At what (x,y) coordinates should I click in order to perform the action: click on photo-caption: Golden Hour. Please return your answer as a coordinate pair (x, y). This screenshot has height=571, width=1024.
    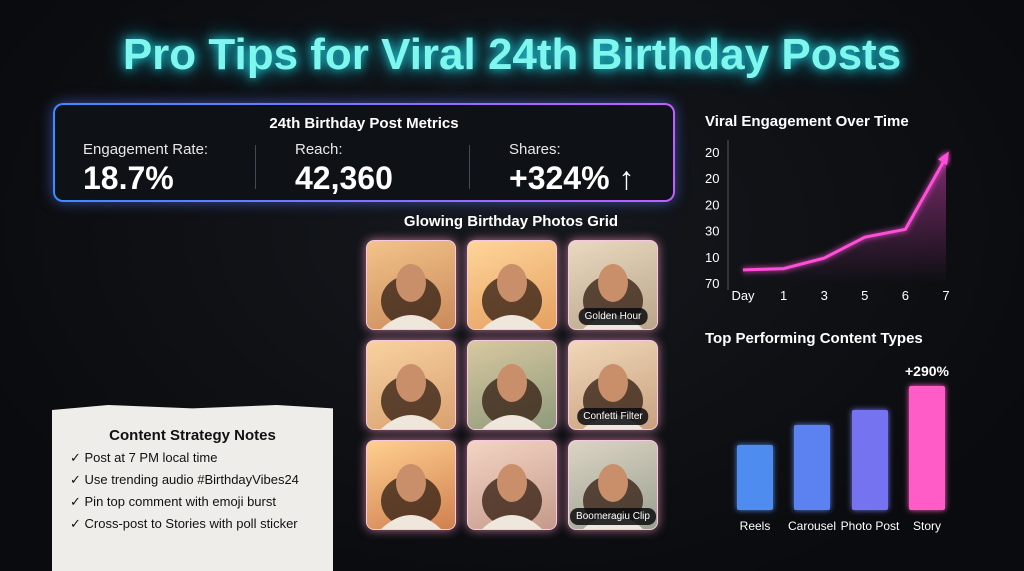
    Looking at the image, I should click on (613, 316).